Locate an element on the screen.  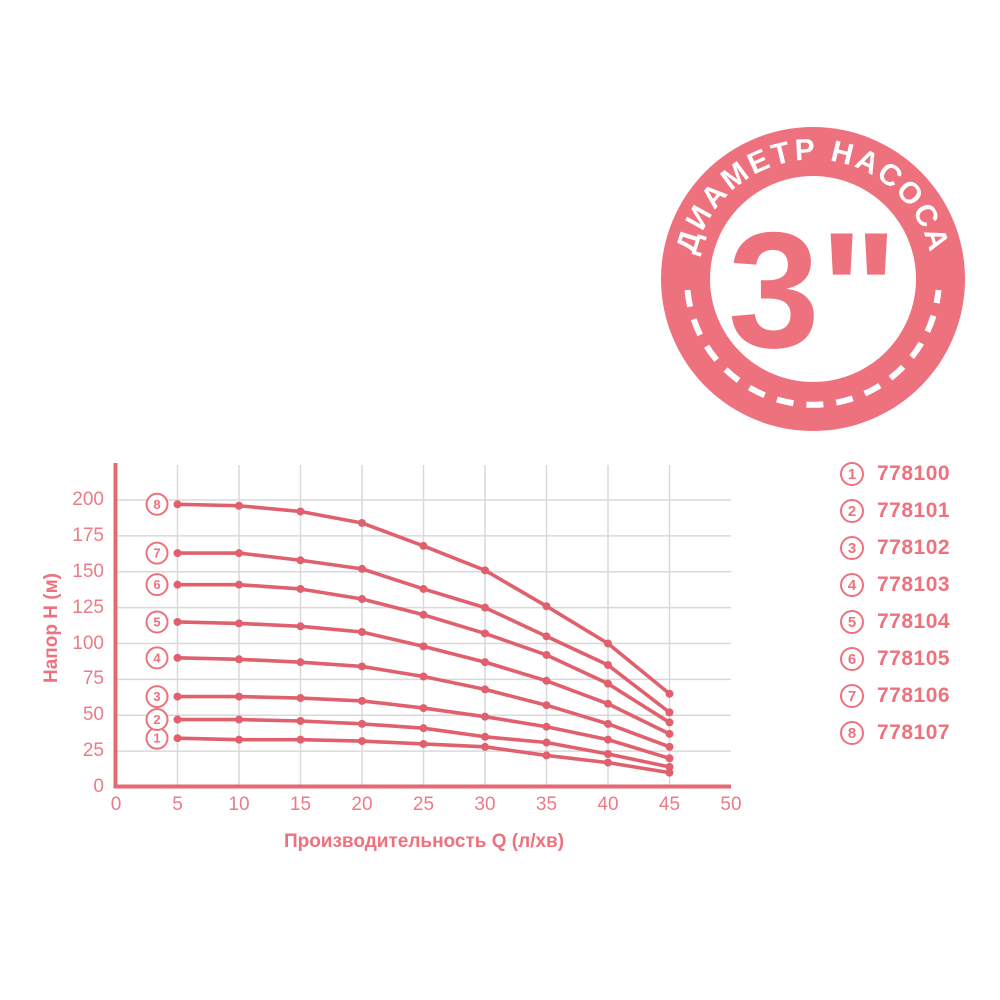
x-tick-label: 45 is located at coordinates (669, 804).